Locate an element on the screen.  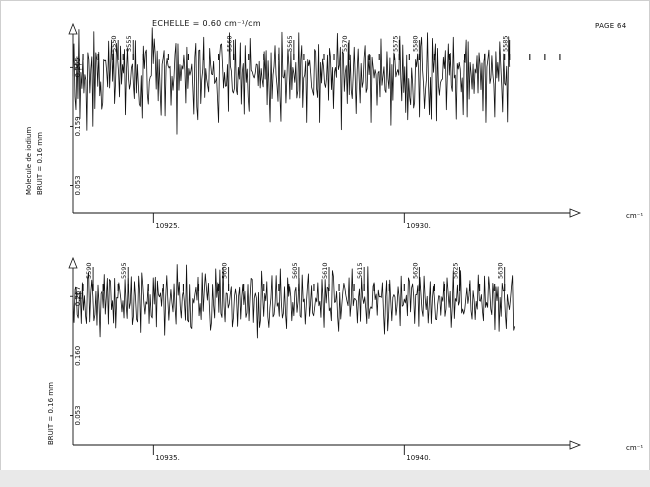
page-bottom-shade is located at coordinates (325, 478).